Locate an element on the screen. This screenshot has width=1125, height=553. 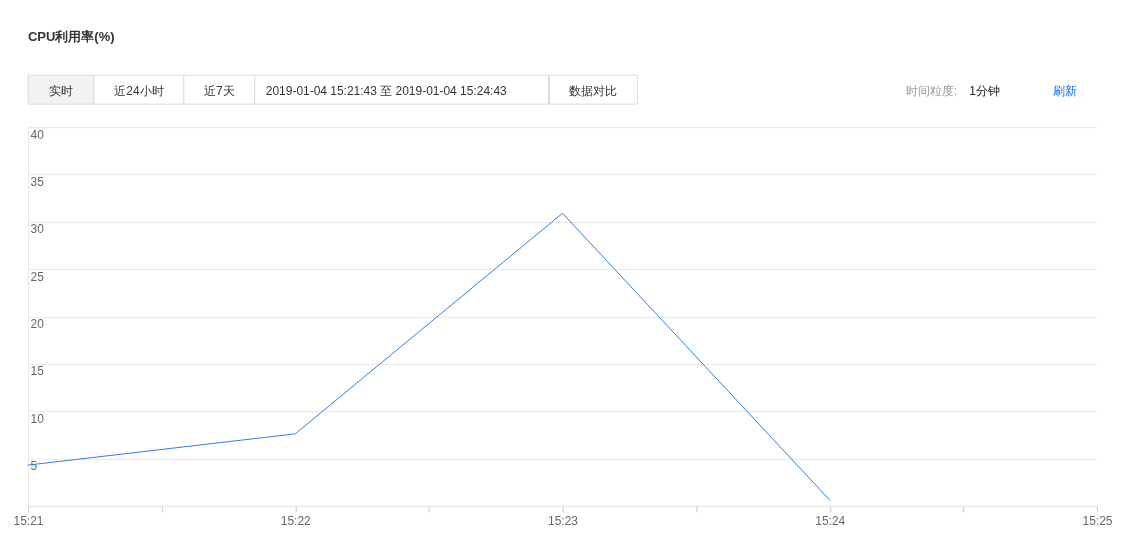
text: 1分钟 is located at coordinates (984, 90).